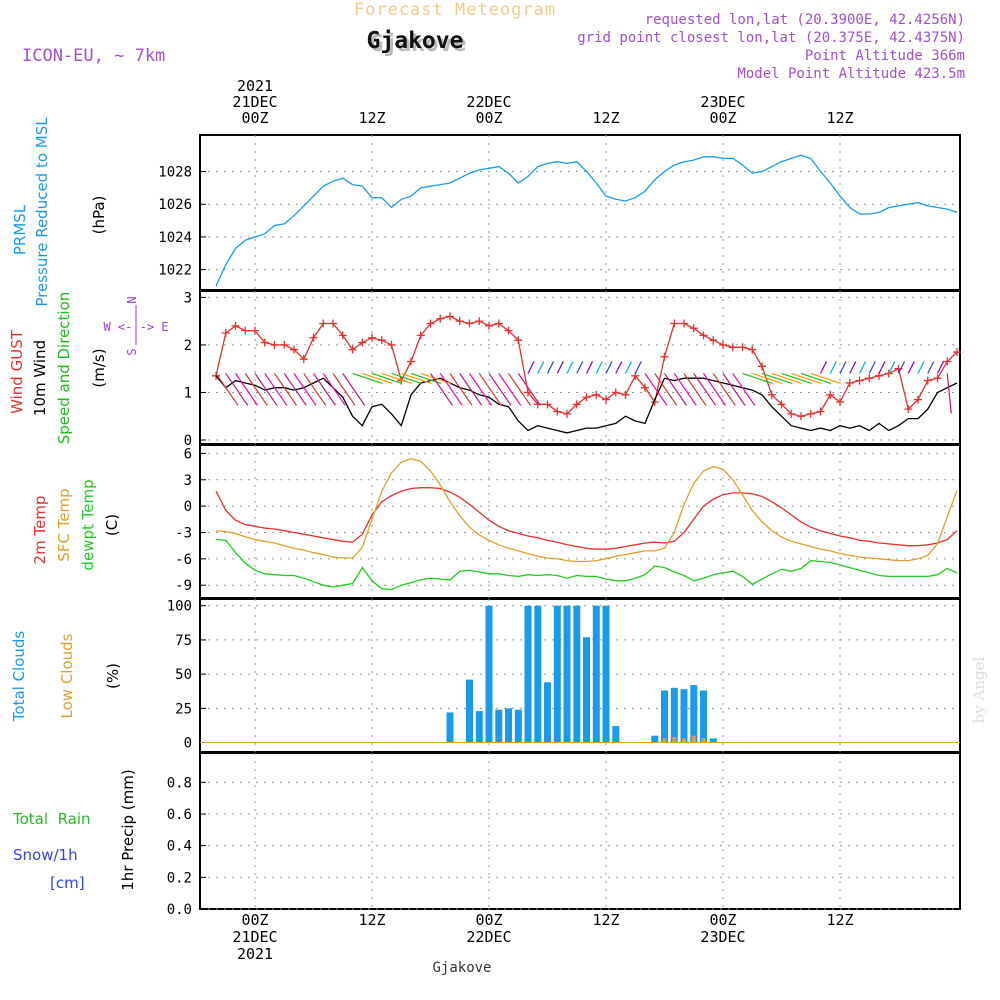 The height and width of the screenshot is (1000, 1000). What do you see at coordinates (40, 378) in the screenshot?
I see `wind-10m-label: 10m Wind` at bounding box center [40, 378].